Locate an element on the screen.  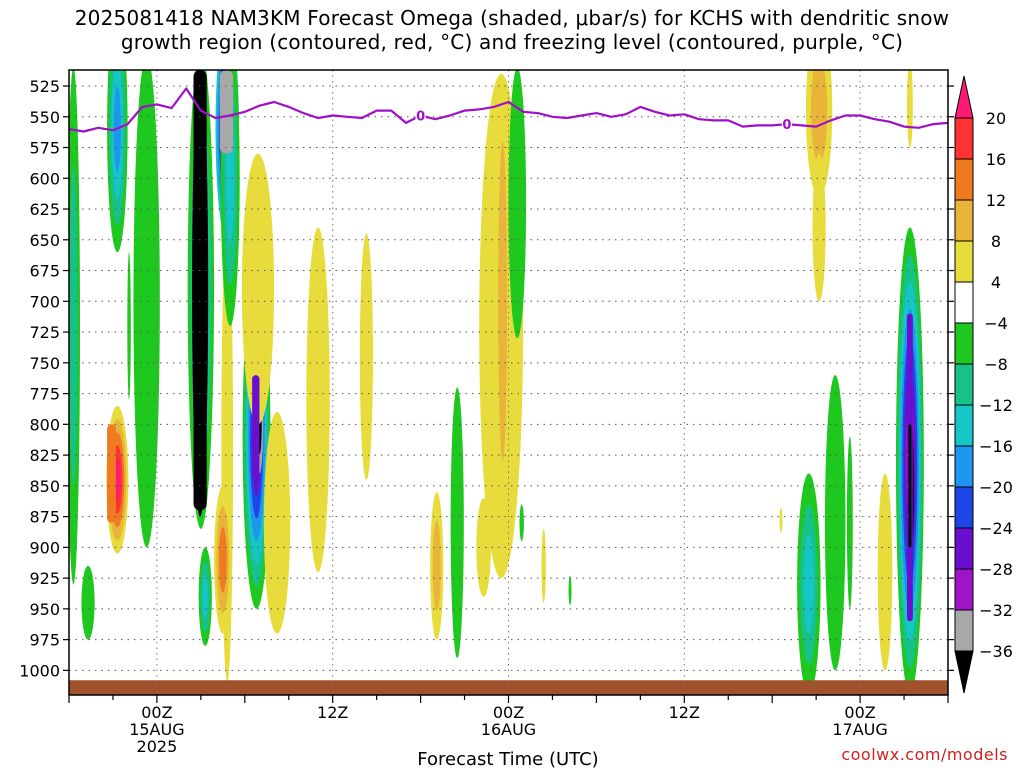
colorbar-label: 16 is located at coordinates (996, 159).